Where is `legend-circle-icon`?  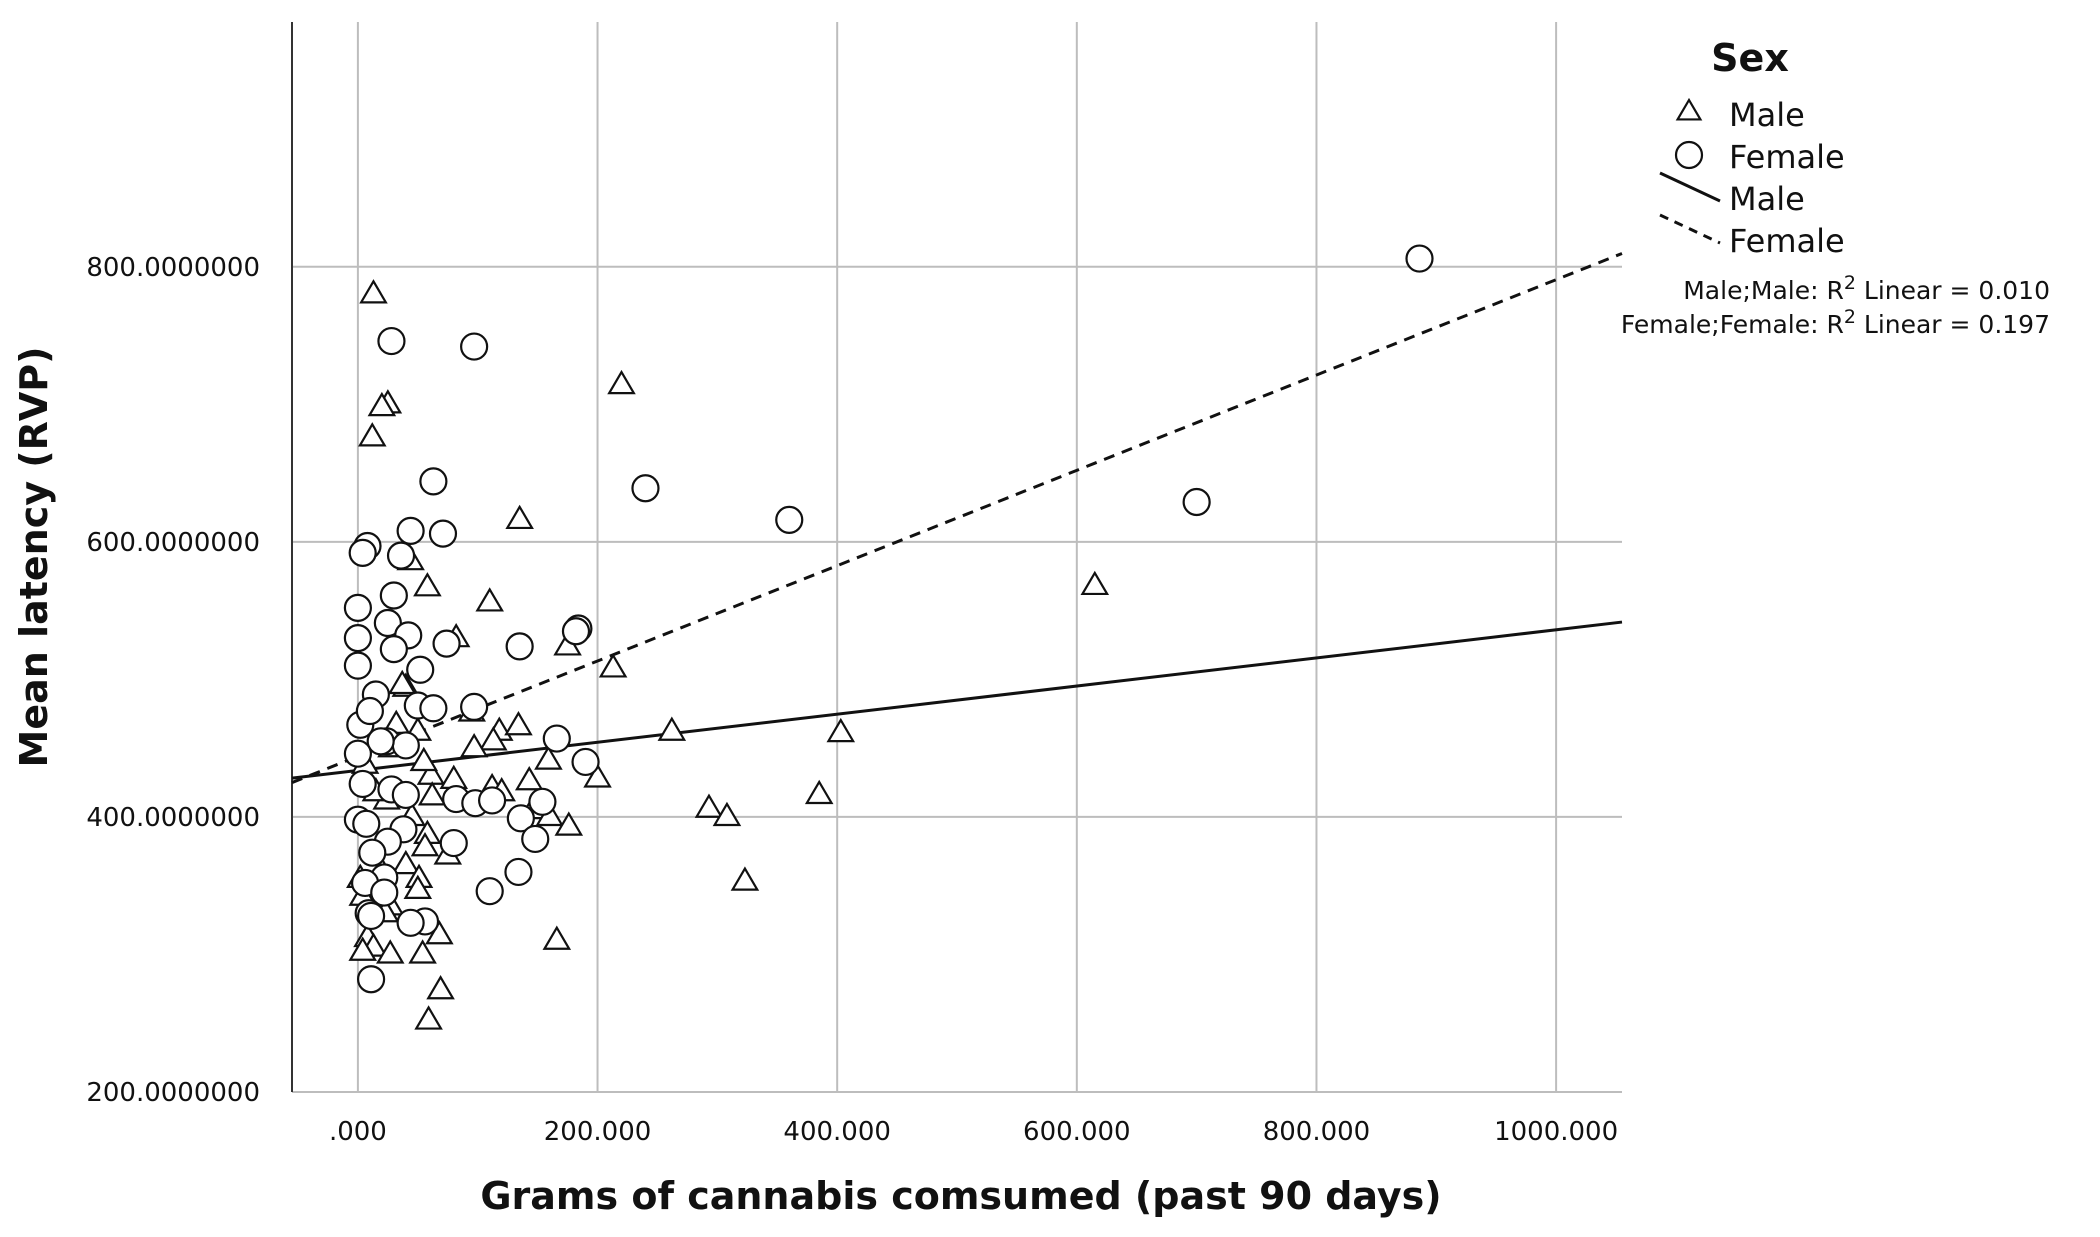
legend-circle-icon is located at coordinates (1689, 155).